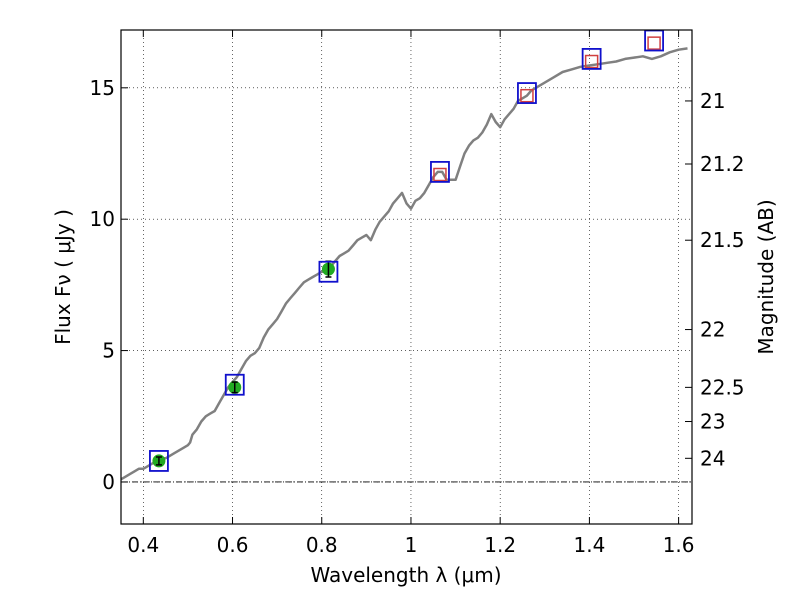 This screenshot has width=800, height=600. What do you see at coordinates (712, 101) in the screenshot?
I see `right-tick-label: 21` at bounding box center [712, 101].